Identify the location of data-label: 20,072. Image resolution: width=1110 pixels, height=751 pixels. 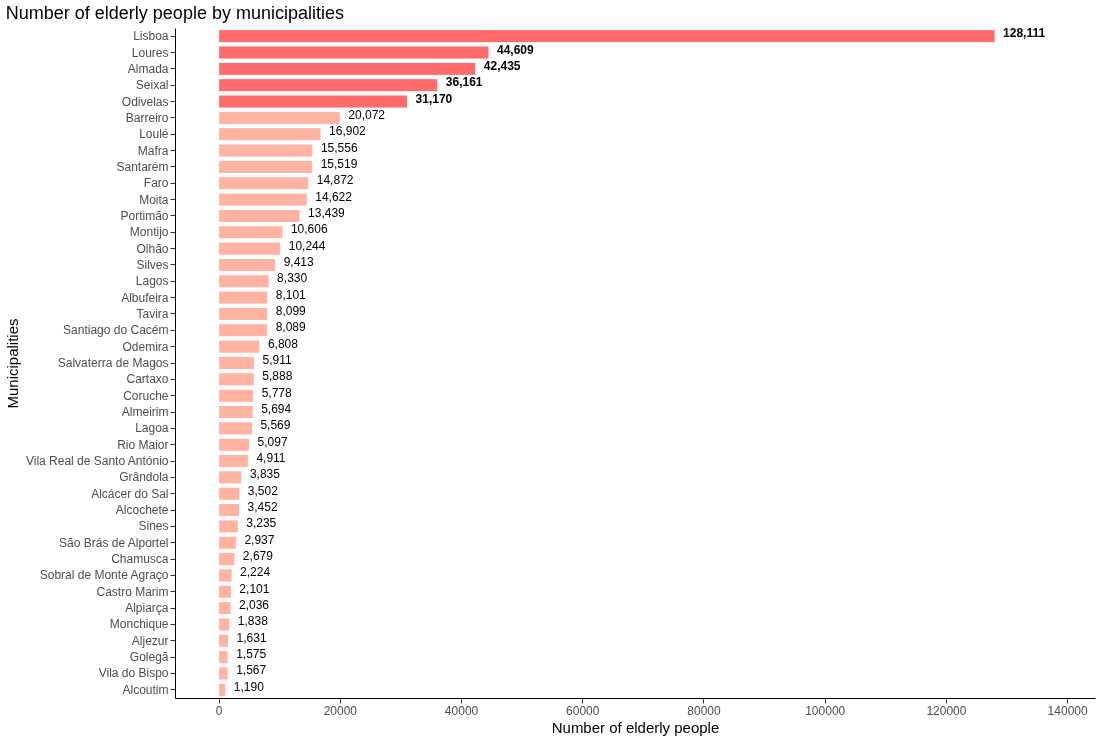
(367, 114).